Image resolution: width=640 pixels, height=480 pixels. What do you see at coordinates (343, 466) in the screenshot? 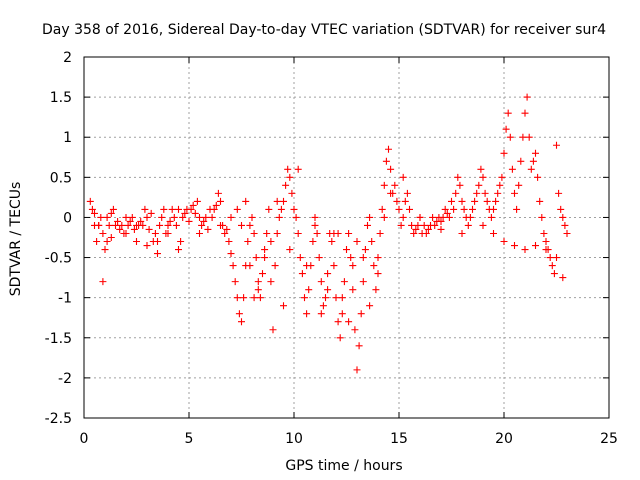
I see `x-axis-title: GPS time / hours` at bounding box center [343, 466].